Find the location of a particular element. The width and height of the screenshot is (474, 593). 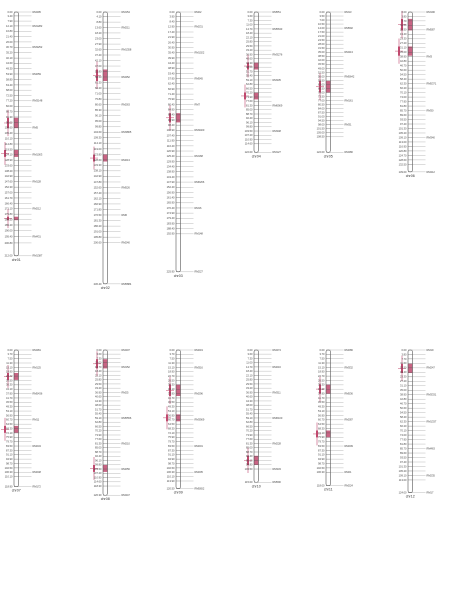

marker-position: 63.40 is located at coordinates (9, 85).